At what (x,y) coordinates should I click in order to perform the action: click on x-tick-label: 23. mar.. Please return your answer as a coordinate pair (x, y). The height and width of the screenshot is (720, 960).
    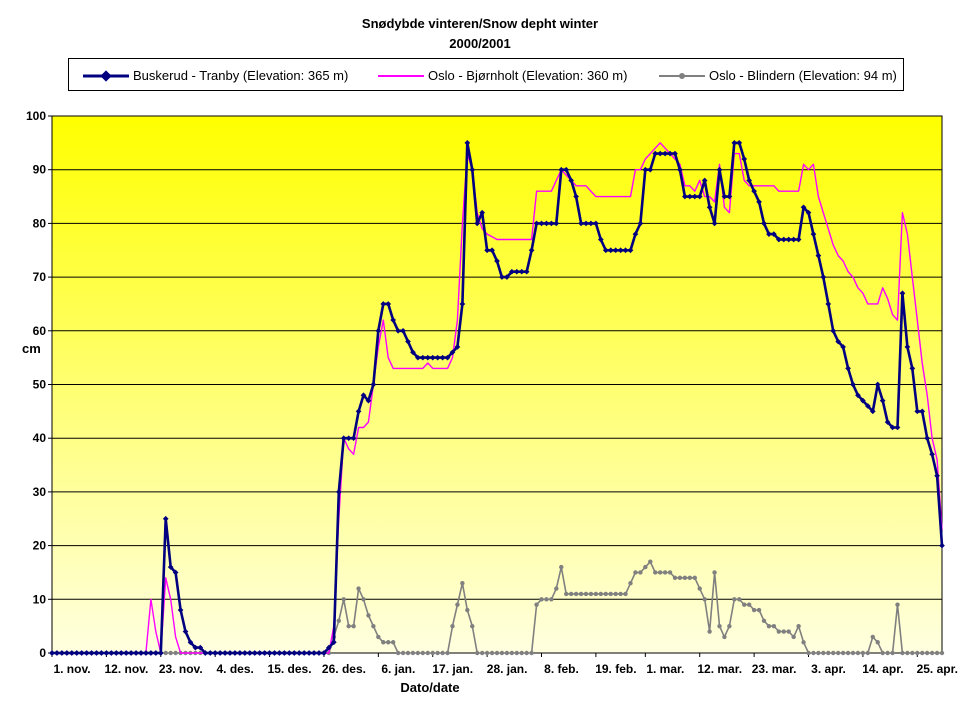
    Looking at the image, I should click on (774, 669).